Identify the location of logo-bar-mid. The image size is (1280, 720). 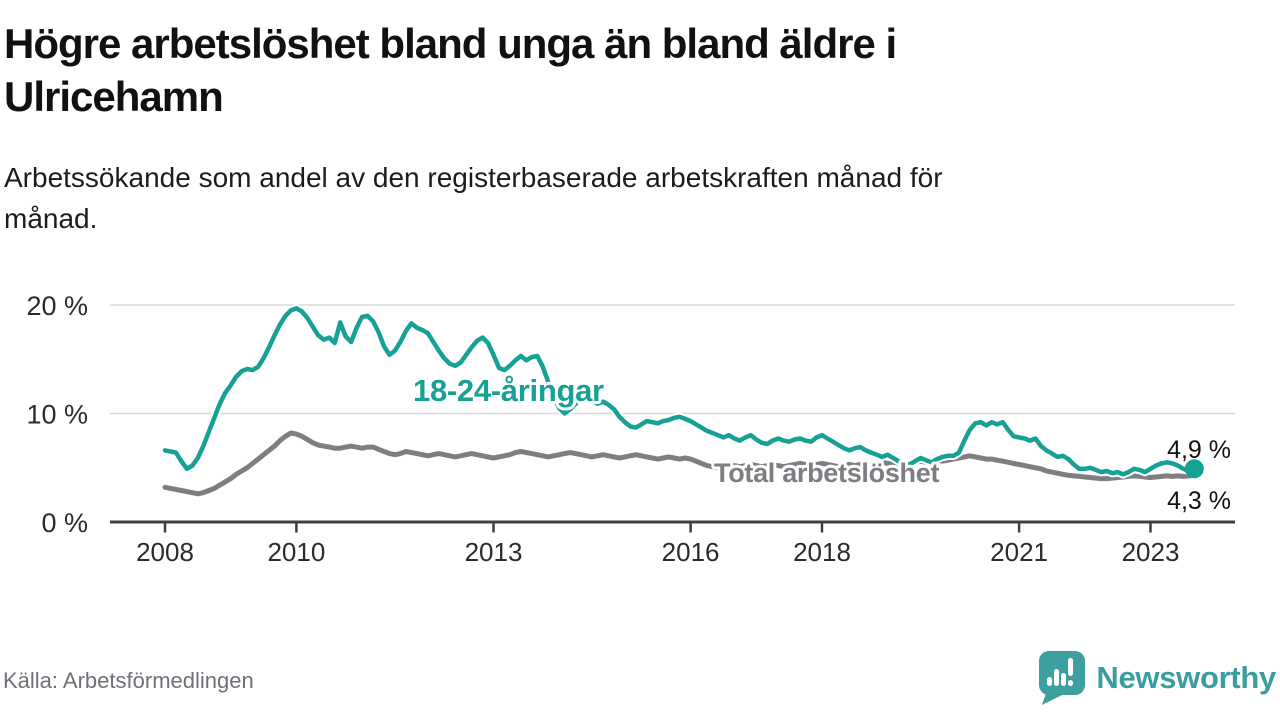
(1064, 679).